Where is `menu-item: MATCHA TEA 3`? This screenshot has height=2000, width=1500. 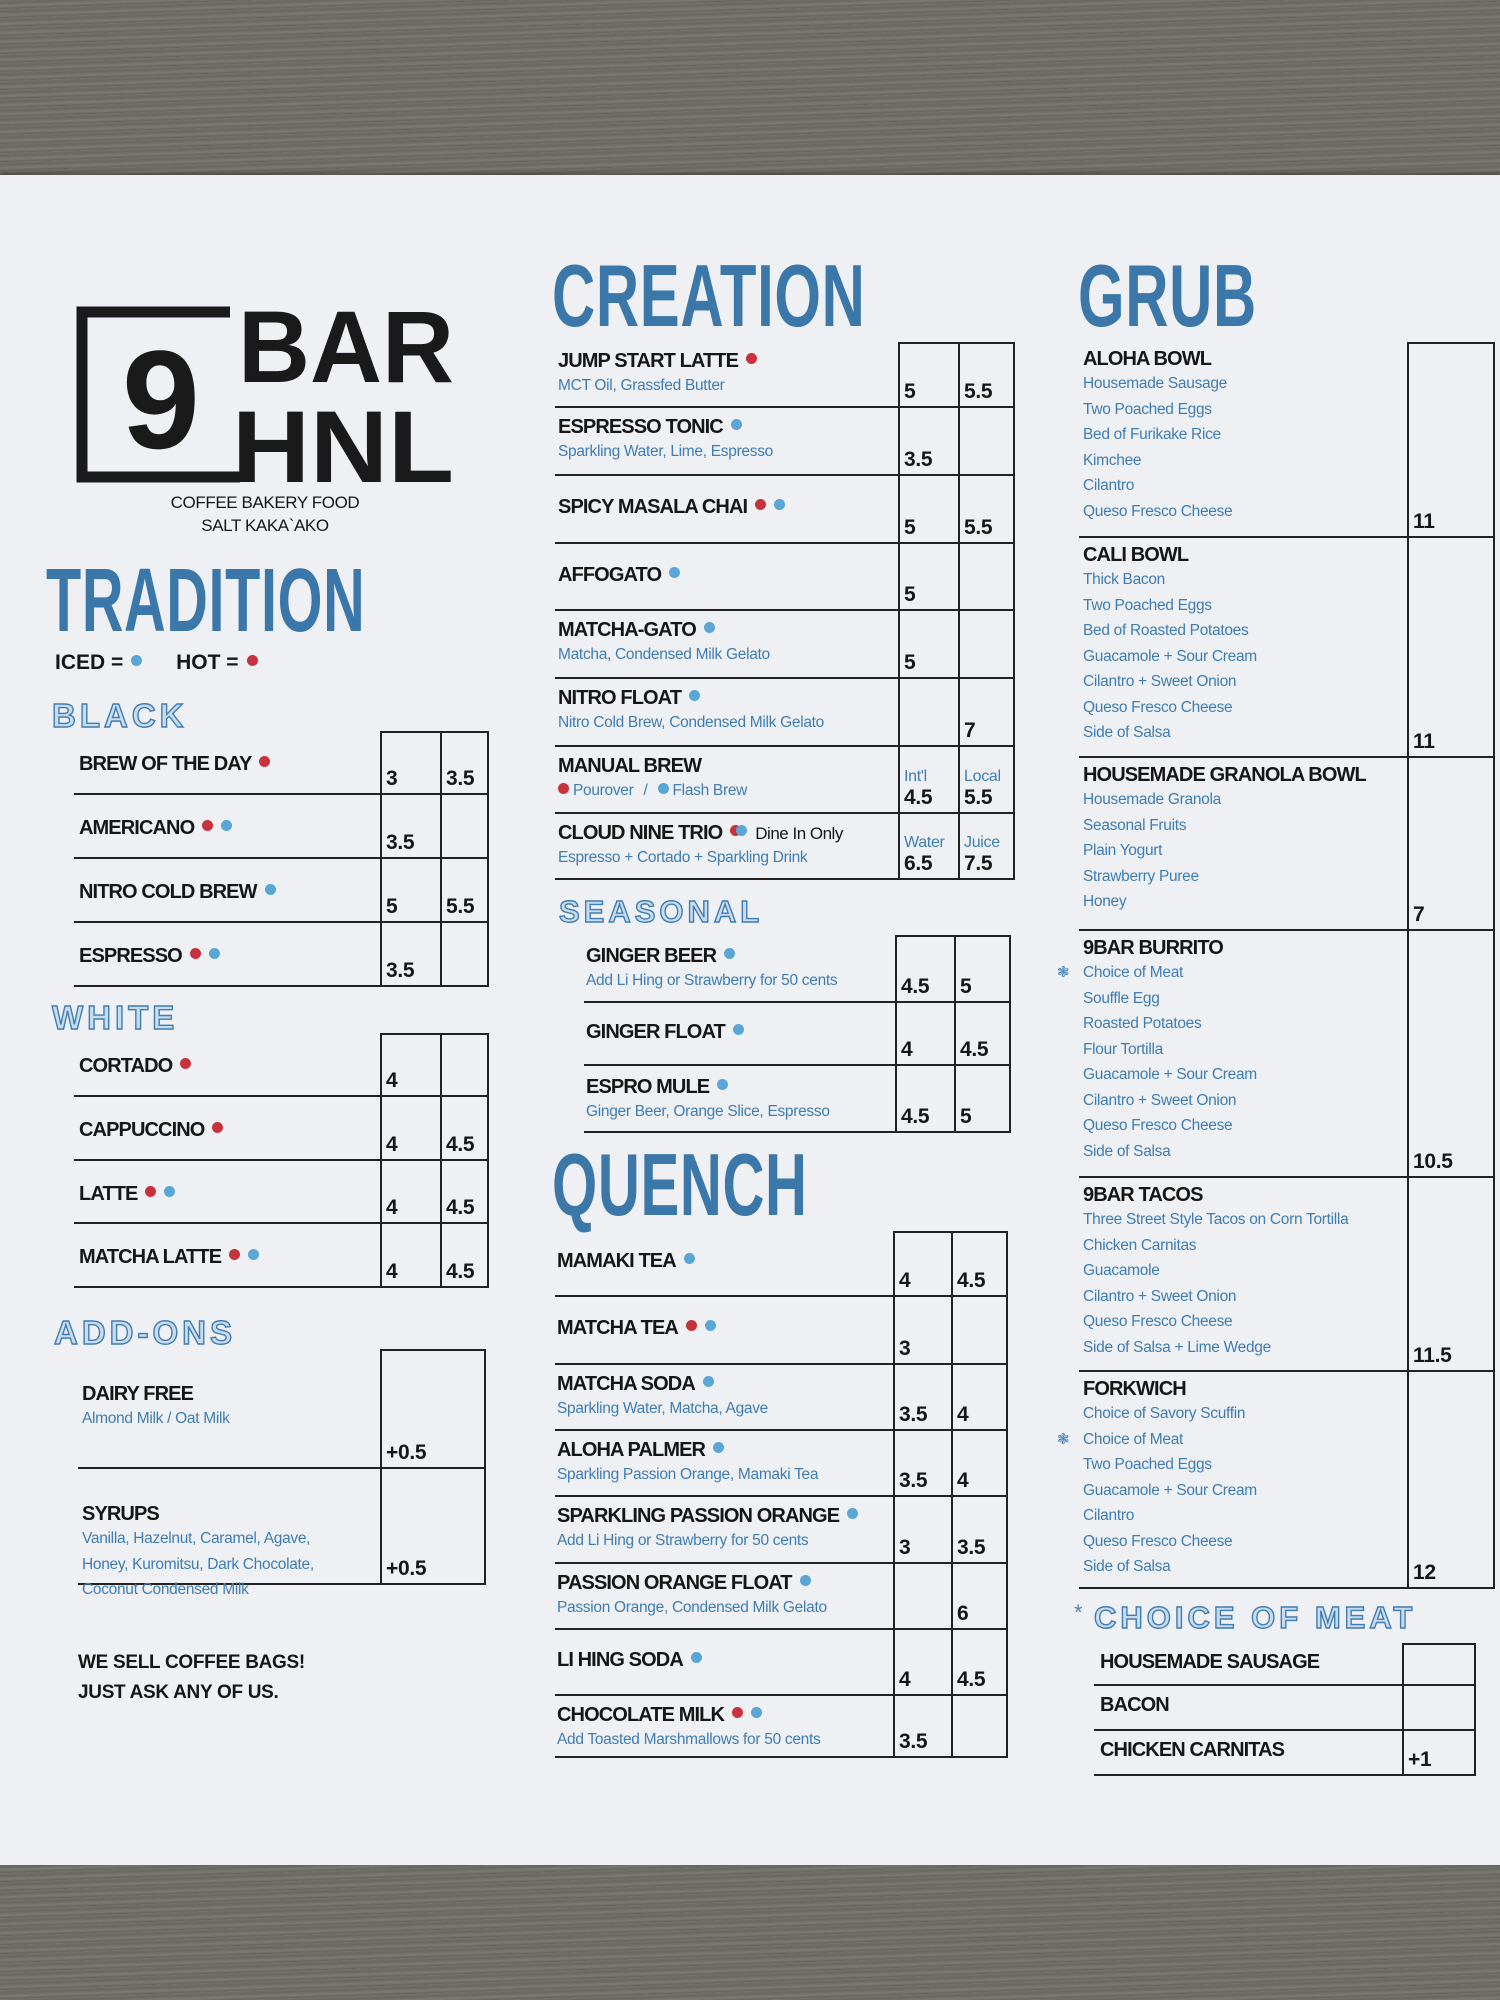 menu-item: MATCHA TEA 3 is located at coordinates (781, 1331).